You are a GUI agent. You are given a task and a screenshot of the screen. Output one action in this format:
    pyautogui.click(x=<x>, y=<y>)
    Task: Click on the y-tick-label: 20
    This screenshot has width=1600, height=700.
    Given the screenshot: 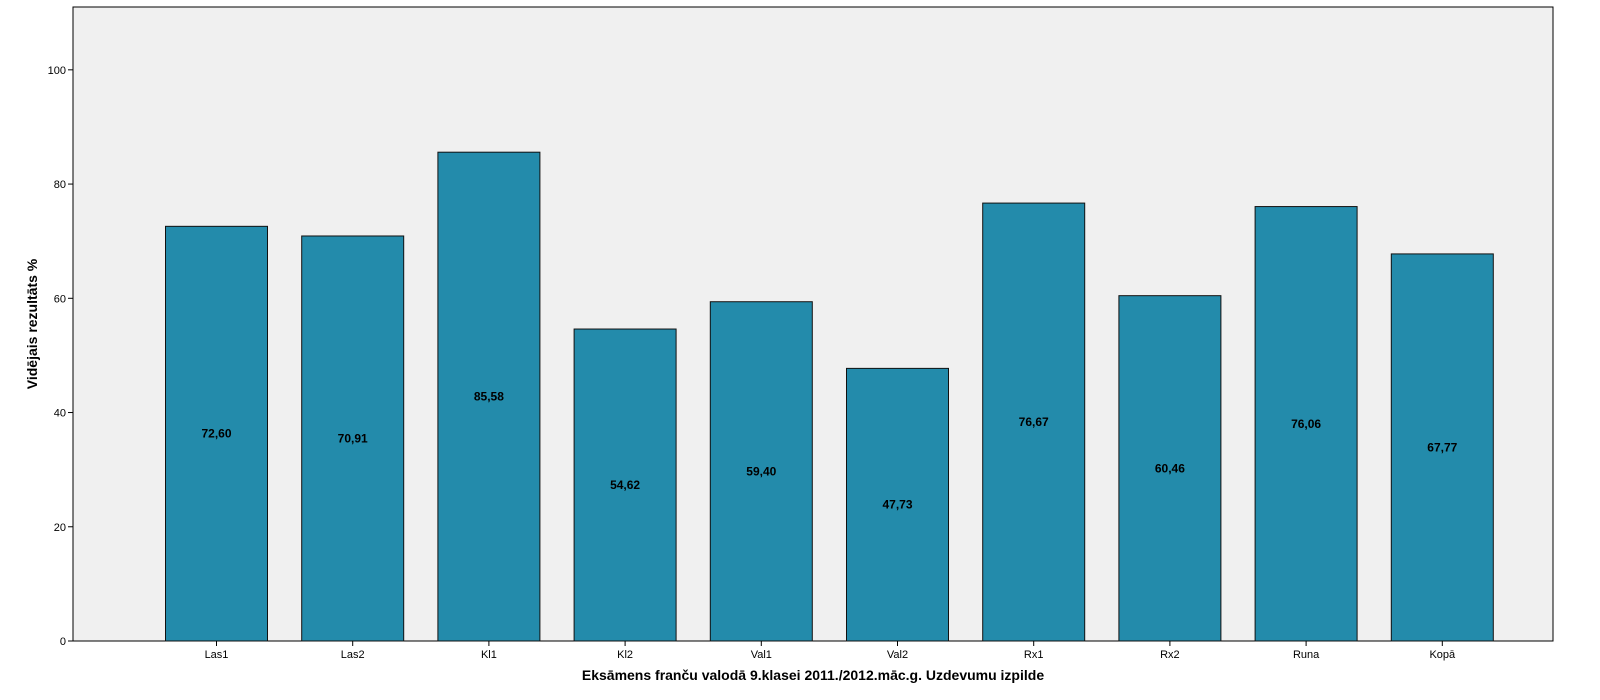 What is the action you would take?
    pyautogui.click(x=60, y=528)
    